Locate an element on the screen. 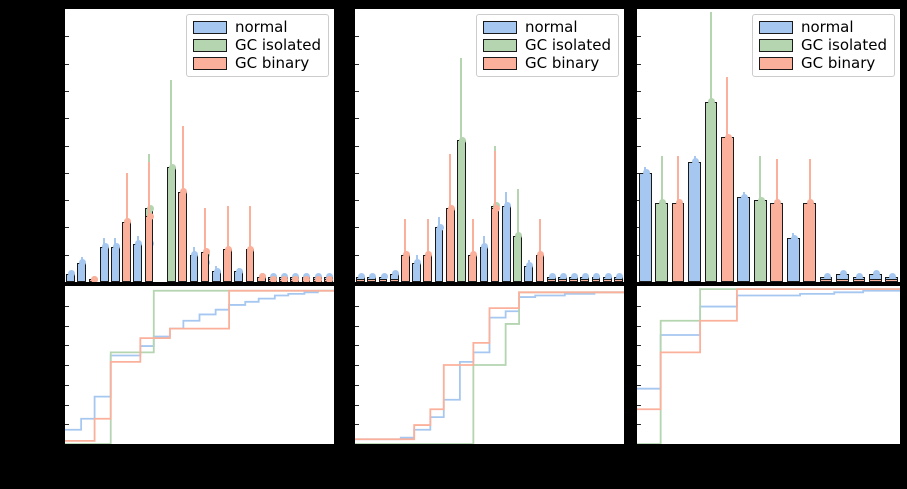 Image resolution: width=907 pixels, height=489 pixels. cumulative-panel-right is located at coordinates (768, 365).